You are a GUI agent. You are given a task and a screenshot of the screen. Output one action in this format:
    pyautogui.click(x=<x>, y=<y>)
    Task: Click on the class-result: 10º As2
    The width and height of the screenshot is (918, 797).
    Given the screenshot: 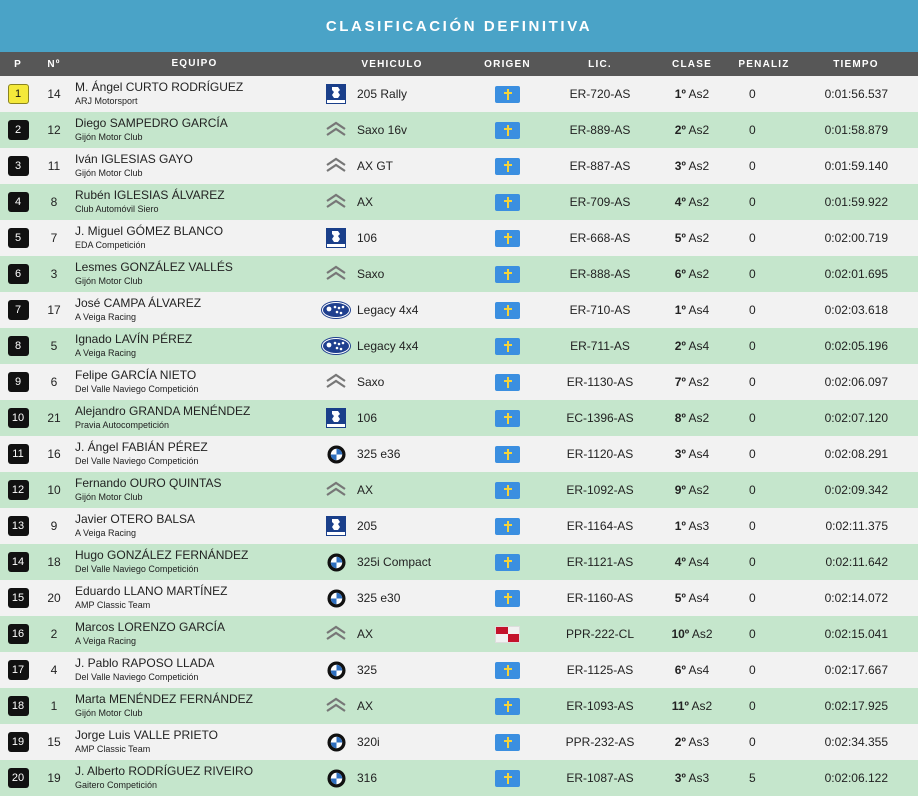 What is the action you would take?
    pyautogui.click(x=692, y=634)
    